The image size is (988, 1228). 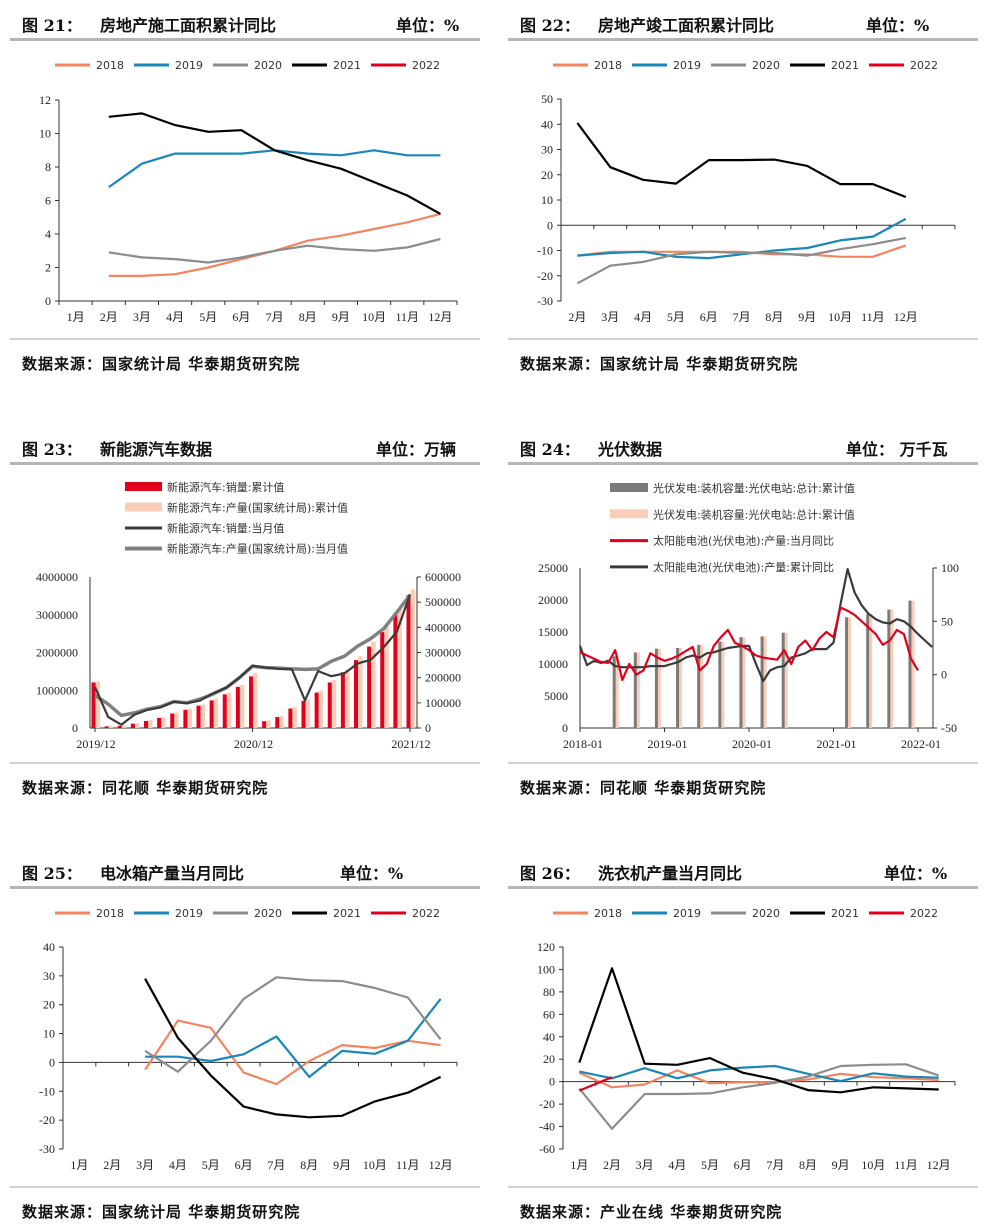 What do you see at coordinates (595, 1084) in the screenshot?
I see `series-line-2022` at bounding box center [595, 1084].